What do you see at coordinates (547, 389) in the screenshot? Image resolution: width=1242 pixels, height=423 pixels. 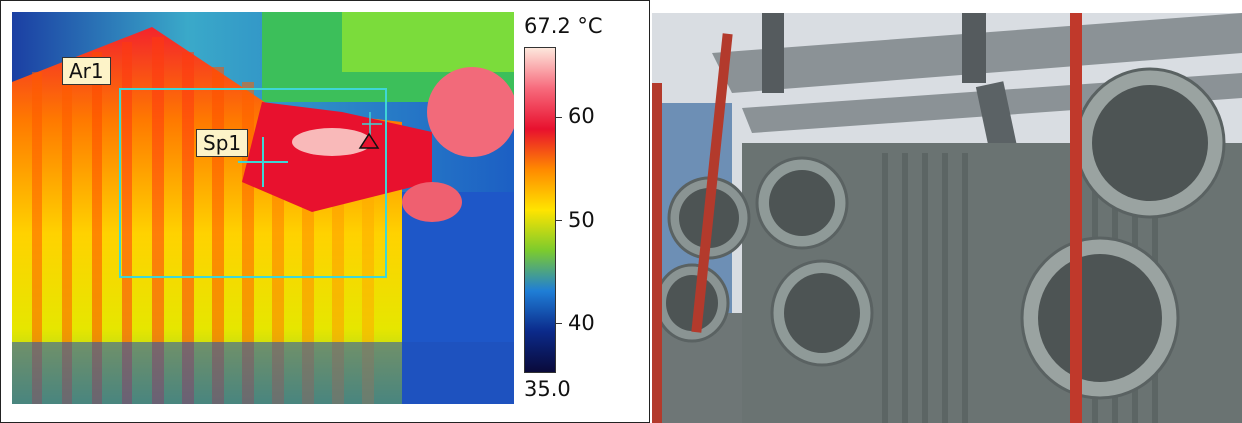 I see `scale-min-label: 35.0` at bounding box center [547, 389].